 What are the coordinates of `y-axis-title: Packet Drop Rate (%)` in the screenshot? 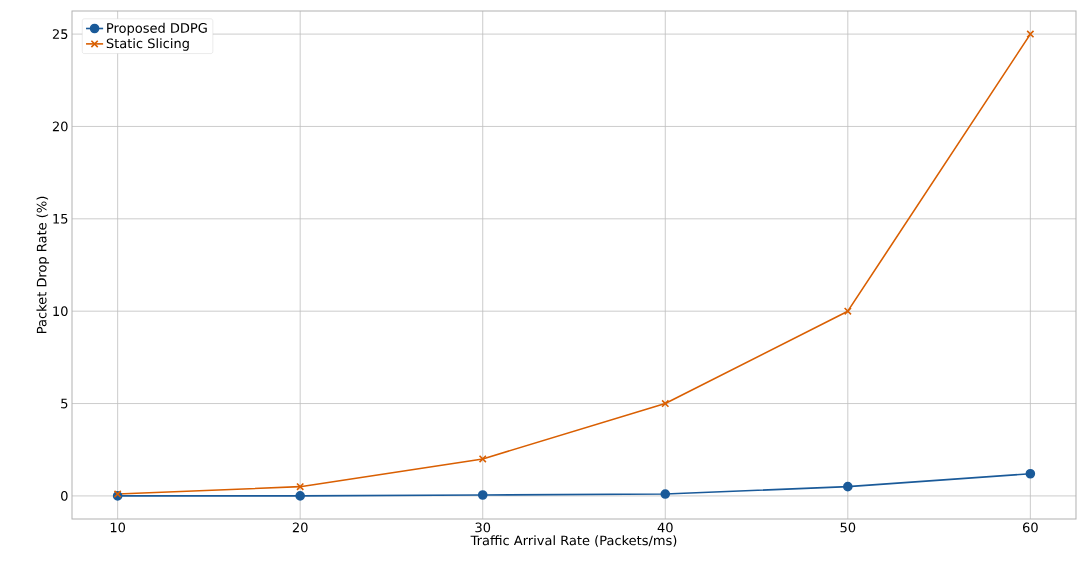 It's located at (43, 264).